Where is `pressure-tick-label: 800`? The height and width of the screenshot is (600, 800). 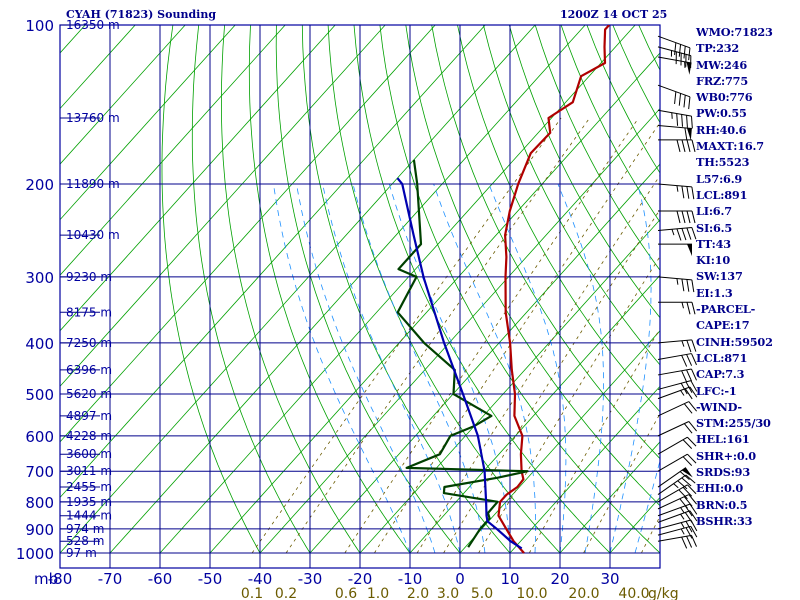 pressure-tick-label: 800 is located at coordinates (39, 503).